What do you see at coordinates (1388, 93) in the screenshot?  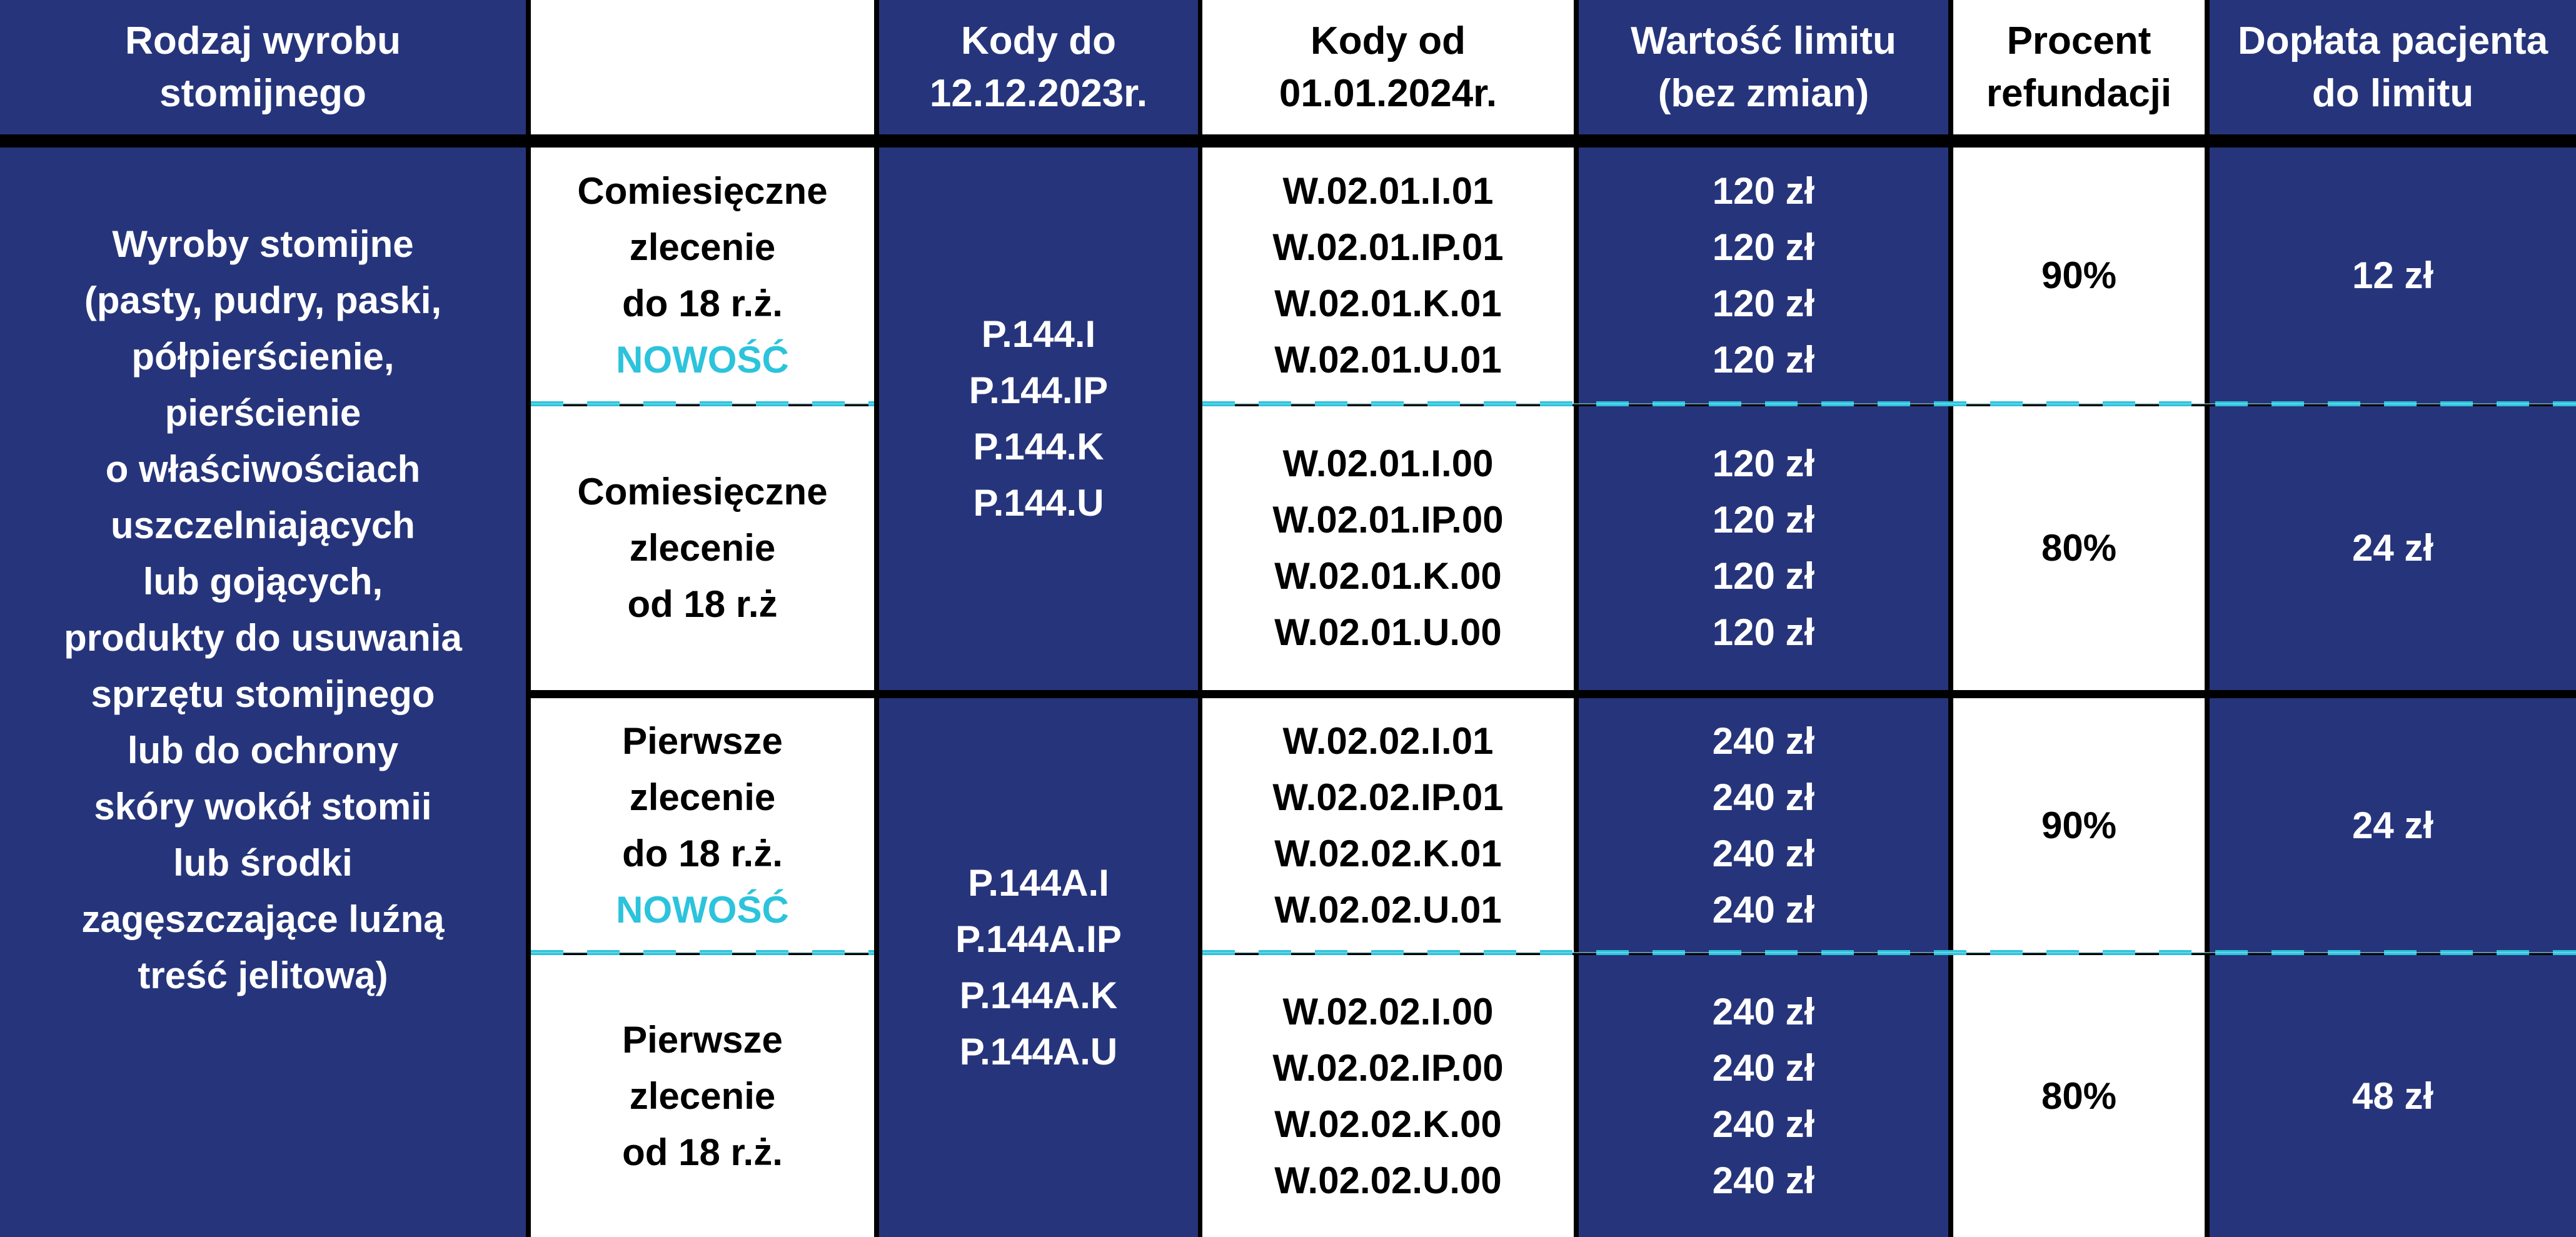 I see `header-line: 01.01.2024r.` at bounding box center [1388, 93].